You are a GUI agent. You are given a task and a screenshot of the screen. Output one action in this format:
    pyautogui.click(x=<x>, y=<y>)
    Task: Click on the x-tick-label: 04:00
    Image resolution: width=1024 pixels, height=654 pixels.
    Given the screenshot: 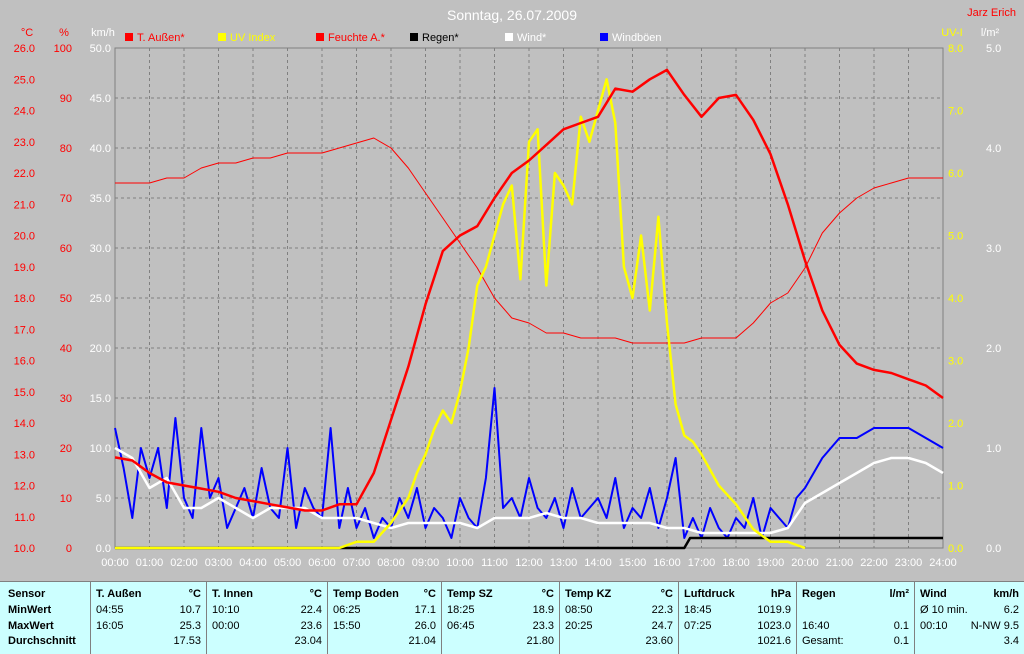 What is the action you would take?
    pyautogui.click(x=253, y=563)
    